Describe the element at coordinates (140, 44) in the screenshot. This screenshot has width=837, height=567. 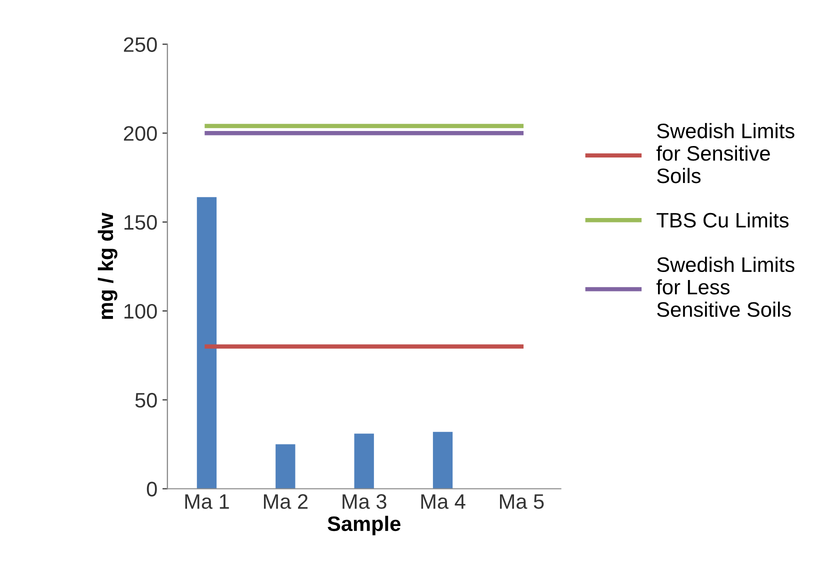
I see `y-tick-label: 250` at that location.